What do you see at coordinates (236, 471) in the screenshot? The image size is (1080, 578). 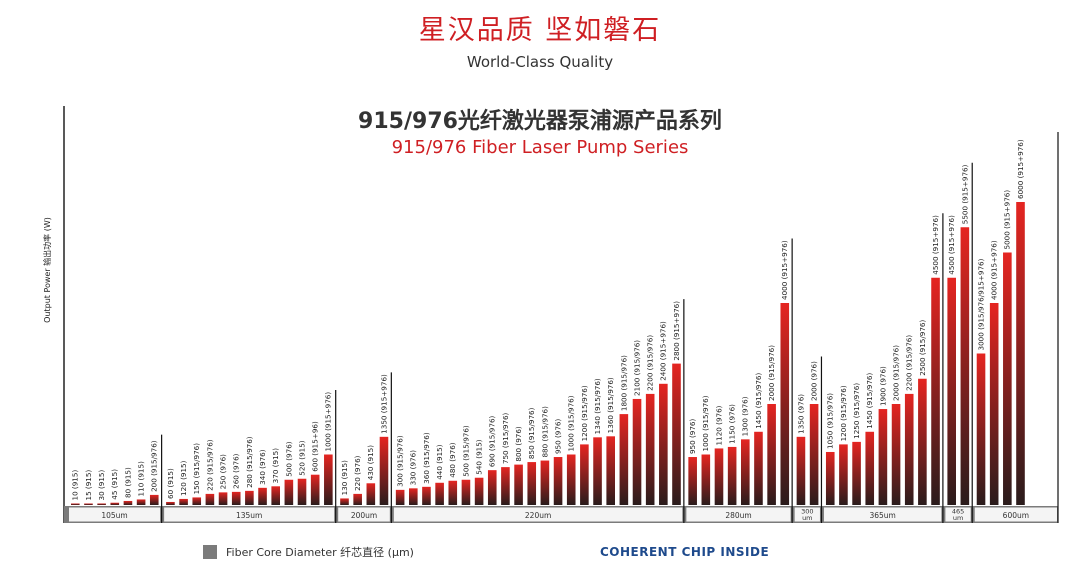 I see `bar-value-label: 260 (976)` at bounding box center [236, 471].